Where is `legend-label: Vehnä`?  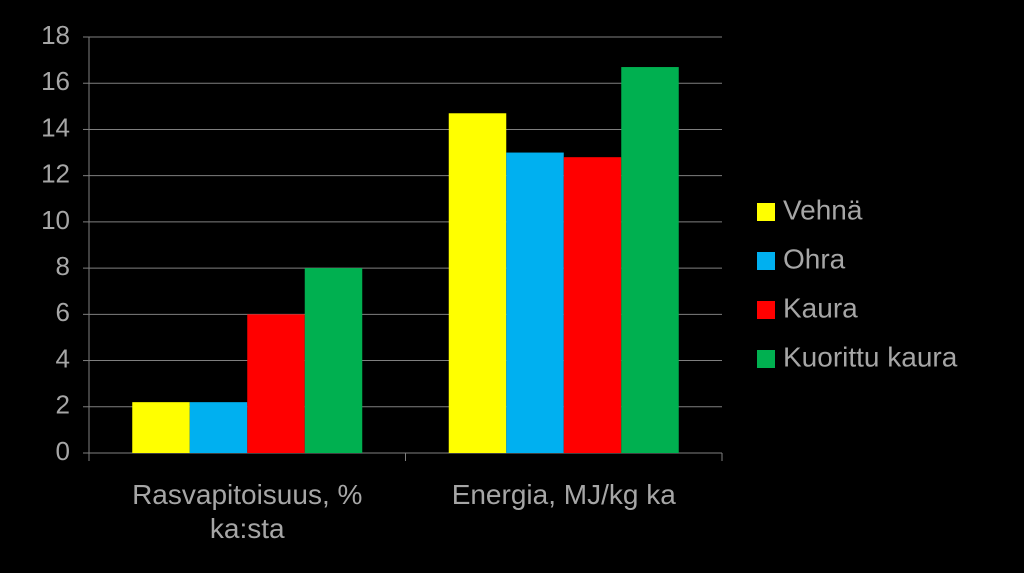 legend-label: Vehnä is located at coordinates (823, 209).